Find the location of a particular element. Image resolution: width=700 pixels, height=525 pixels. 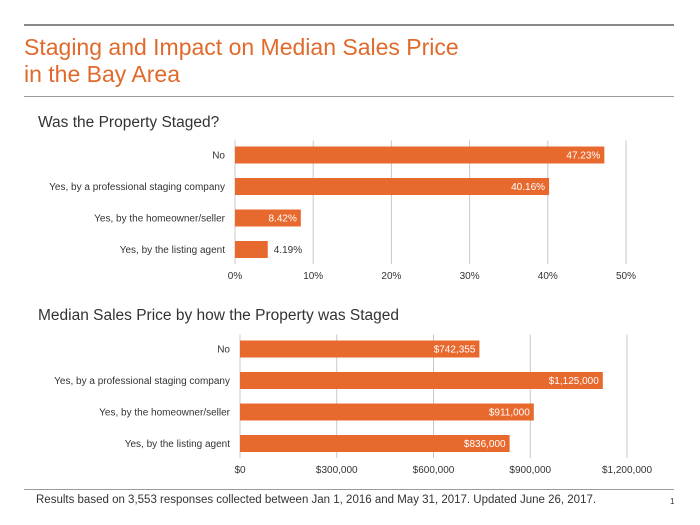

chart1-category-label: Yes, by the listing agent is located at coordinates (172, 250).